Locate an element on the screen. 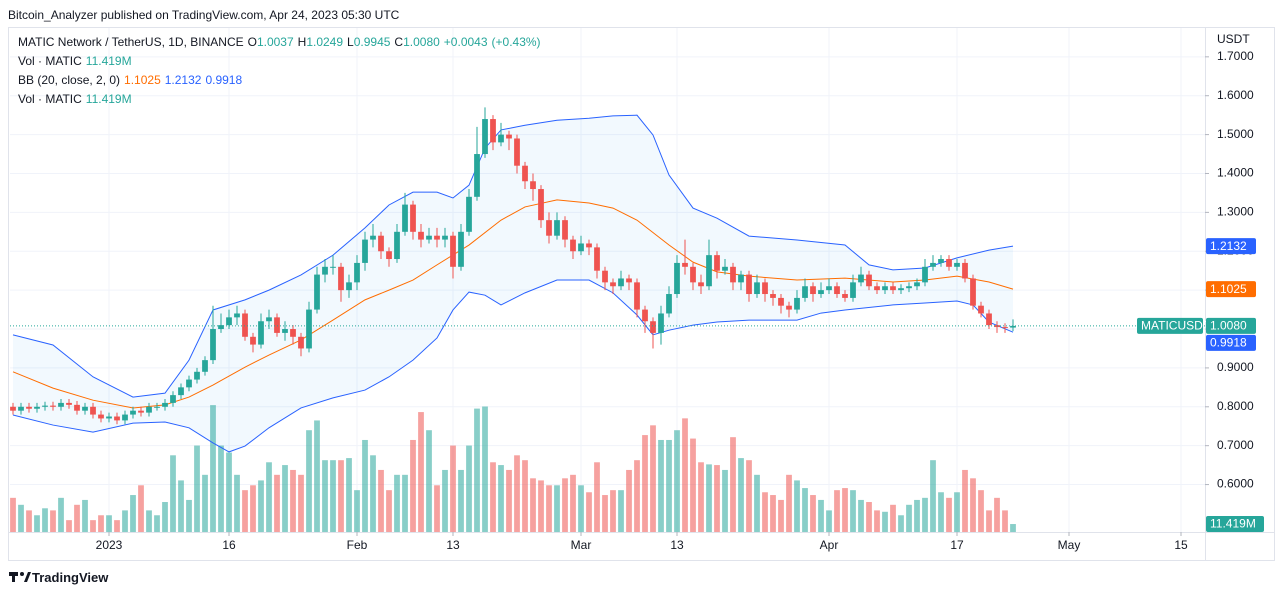 The image size is (1280, 595). ohlc-key: L is located at coordinates (350, 42).